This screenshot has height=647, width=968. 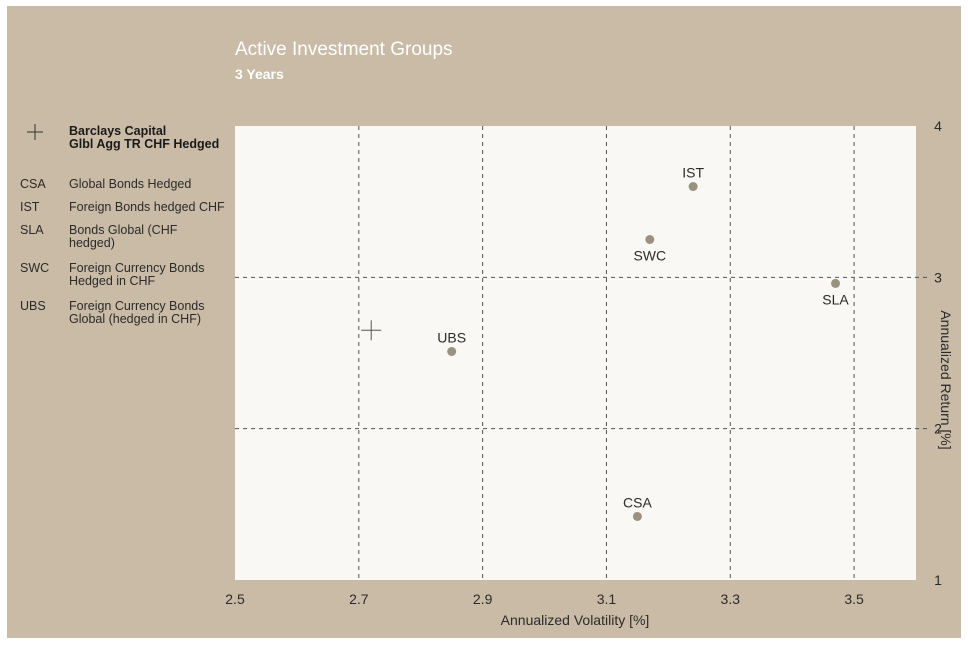 What do you see at coordinates (33, 306) in the screenshot?
I see `legend-abbr: UBS` at bounding box center [33, 306].